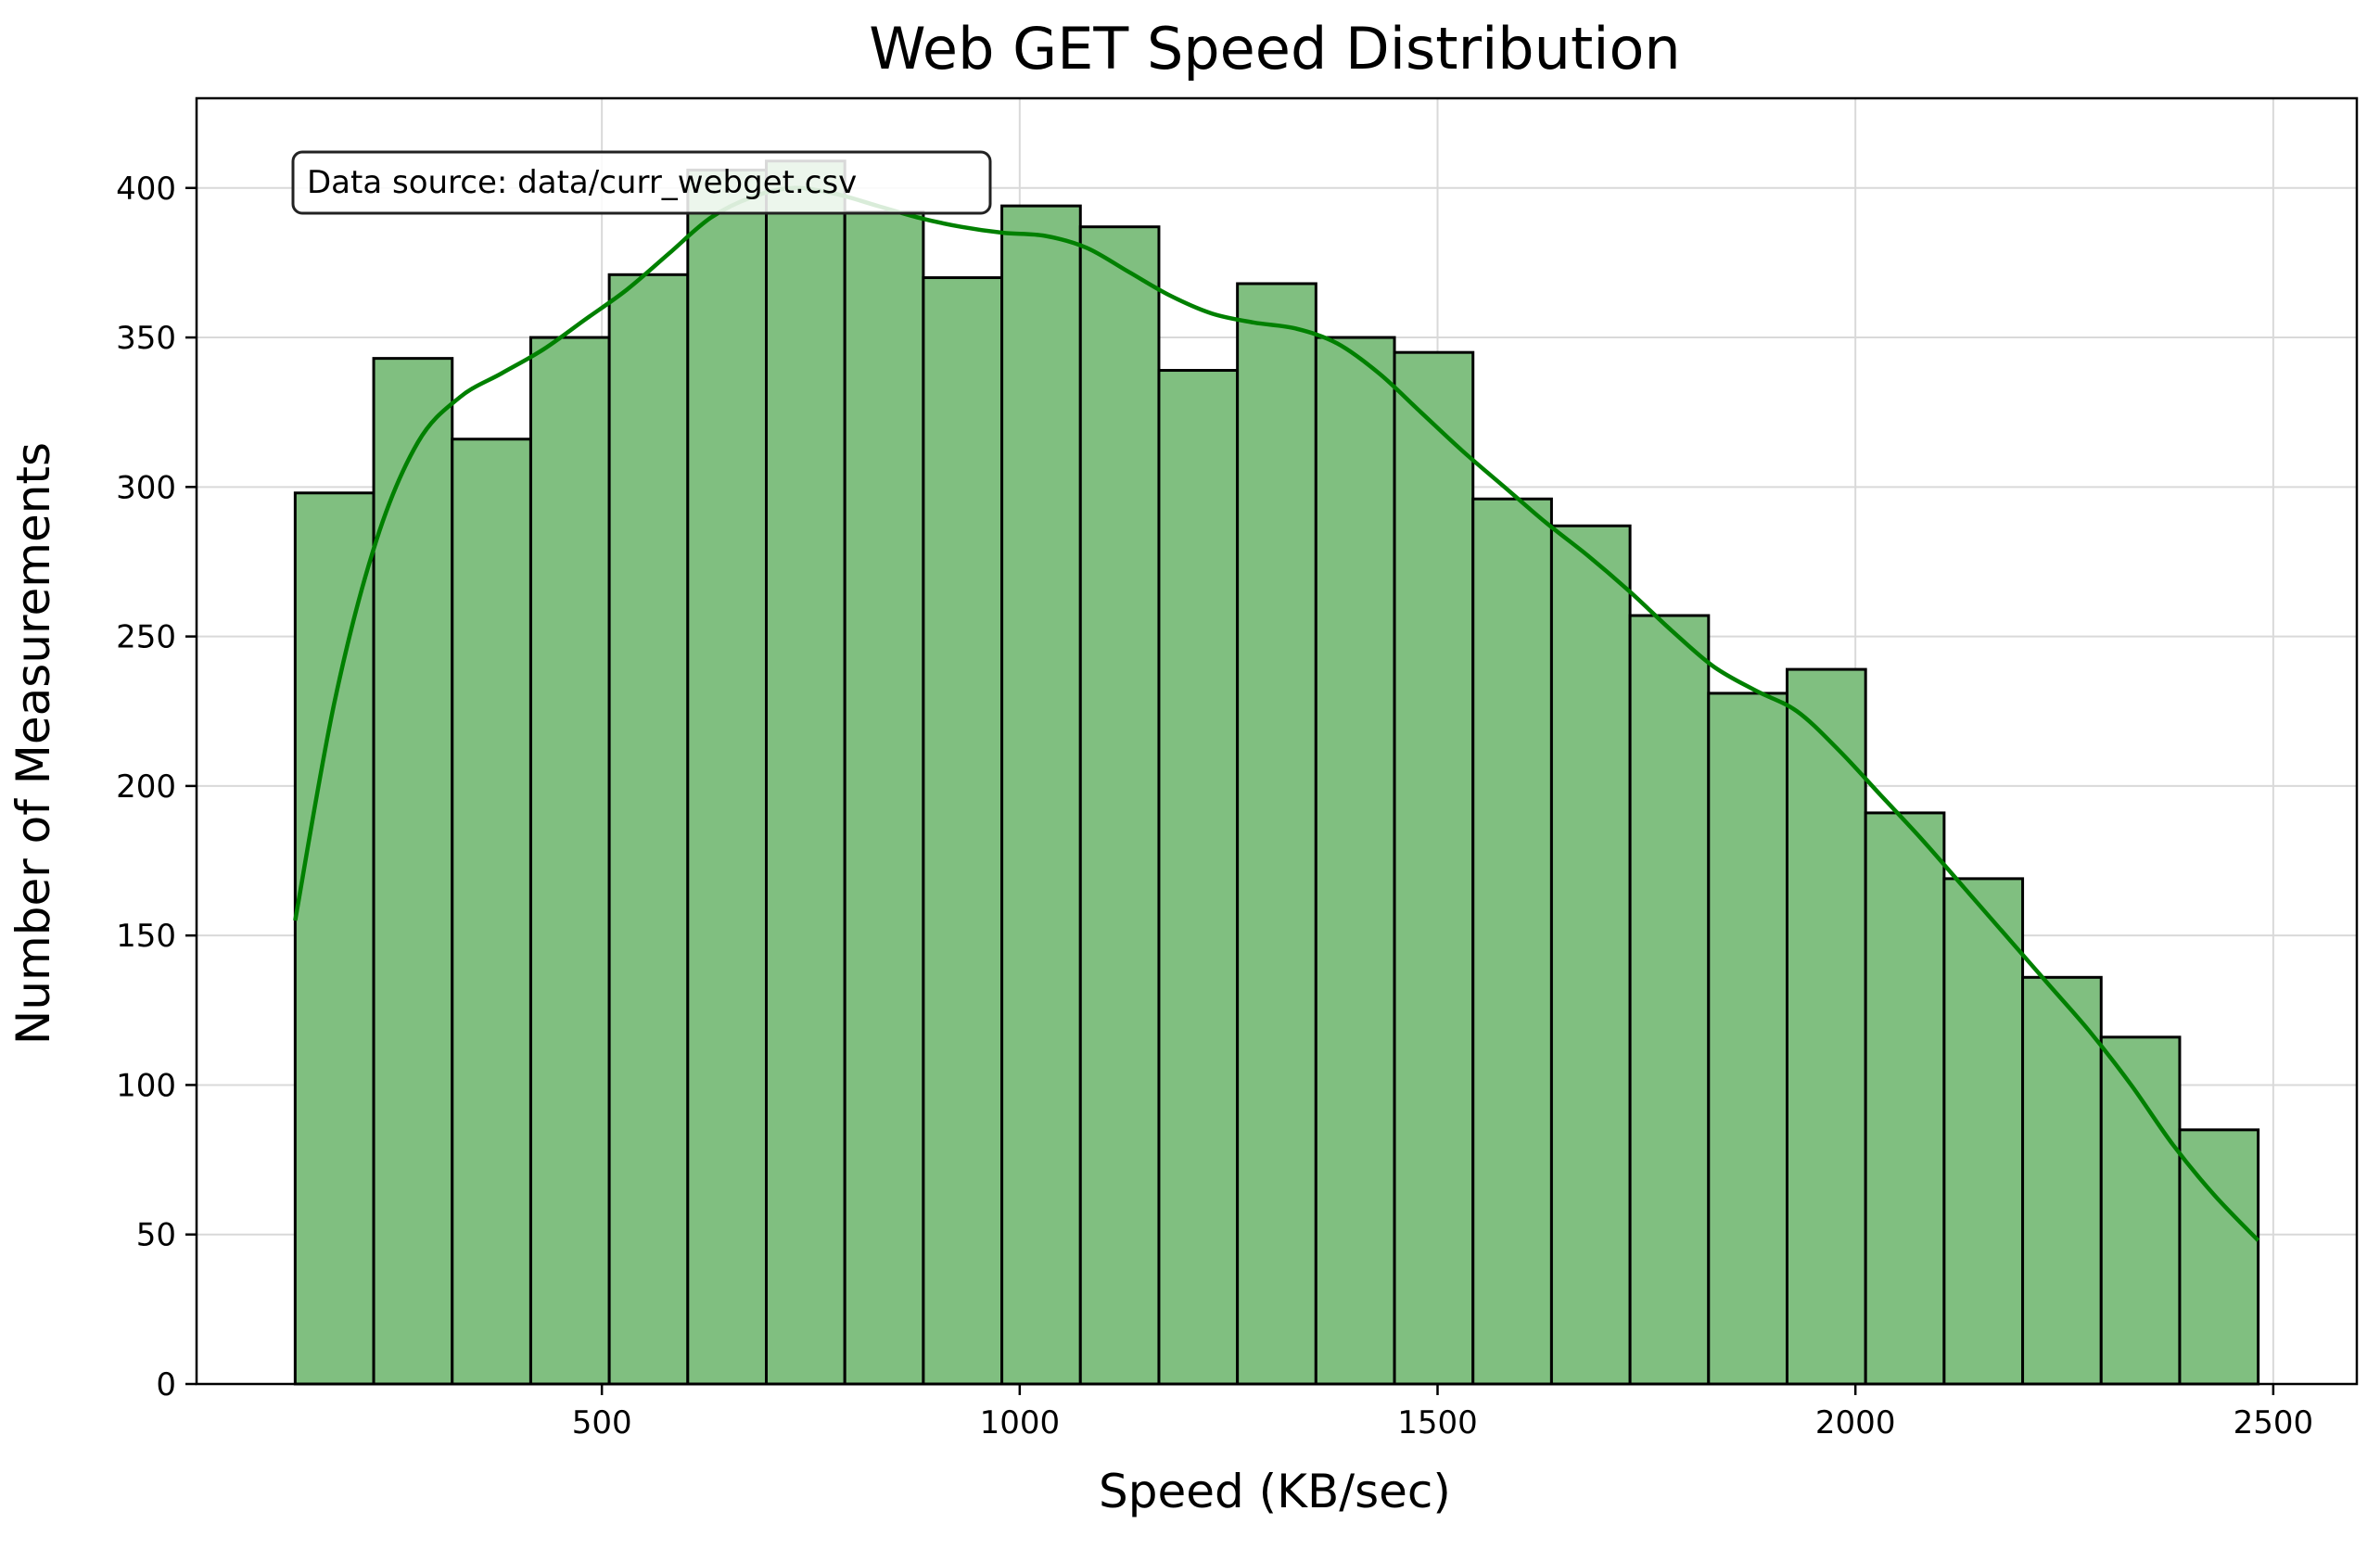 The image size is (2380, 1549). I want to click on x-tick-label: 2000, so click(1855, 1422).